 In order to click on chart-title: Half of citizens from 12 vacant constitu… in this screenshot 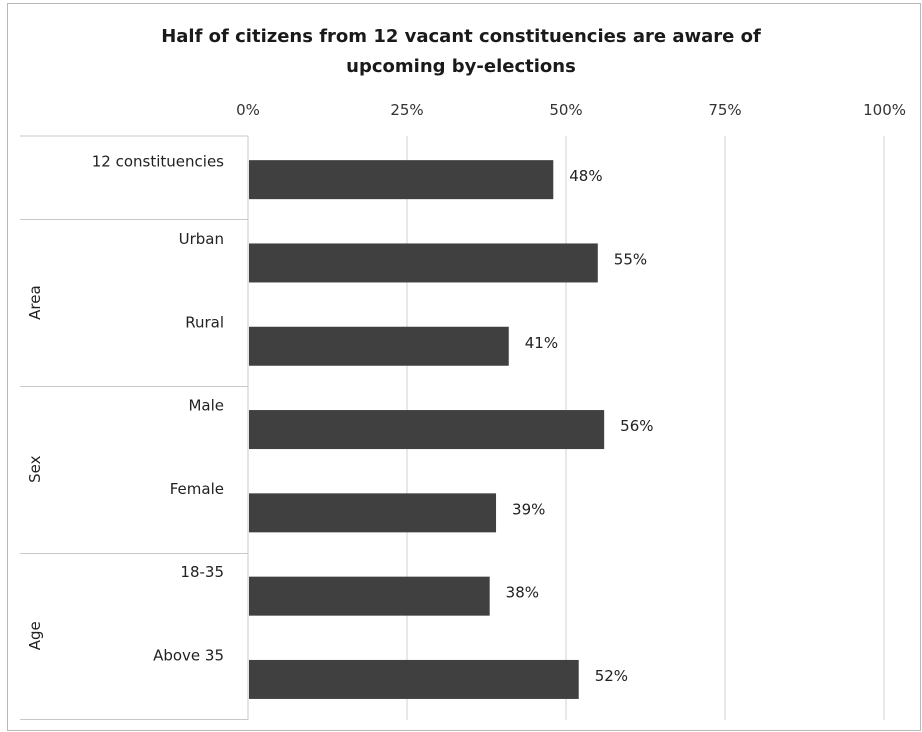, I will do `click(461, 52)`.